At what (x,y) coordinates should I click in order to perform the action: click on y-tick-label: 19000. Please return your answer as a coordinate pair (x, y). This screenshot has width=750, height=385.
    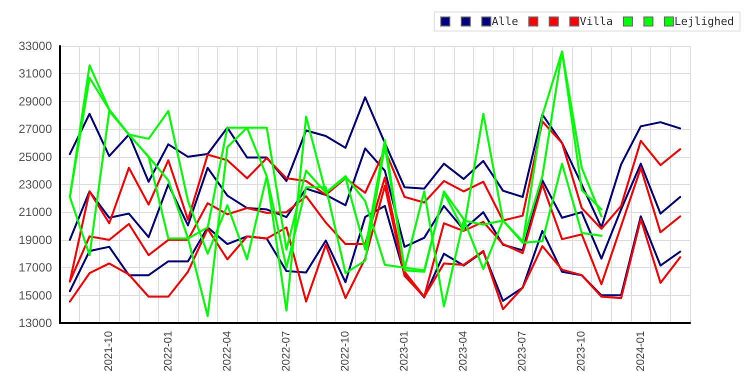
    Looking at the image, I should click on (35, 239).